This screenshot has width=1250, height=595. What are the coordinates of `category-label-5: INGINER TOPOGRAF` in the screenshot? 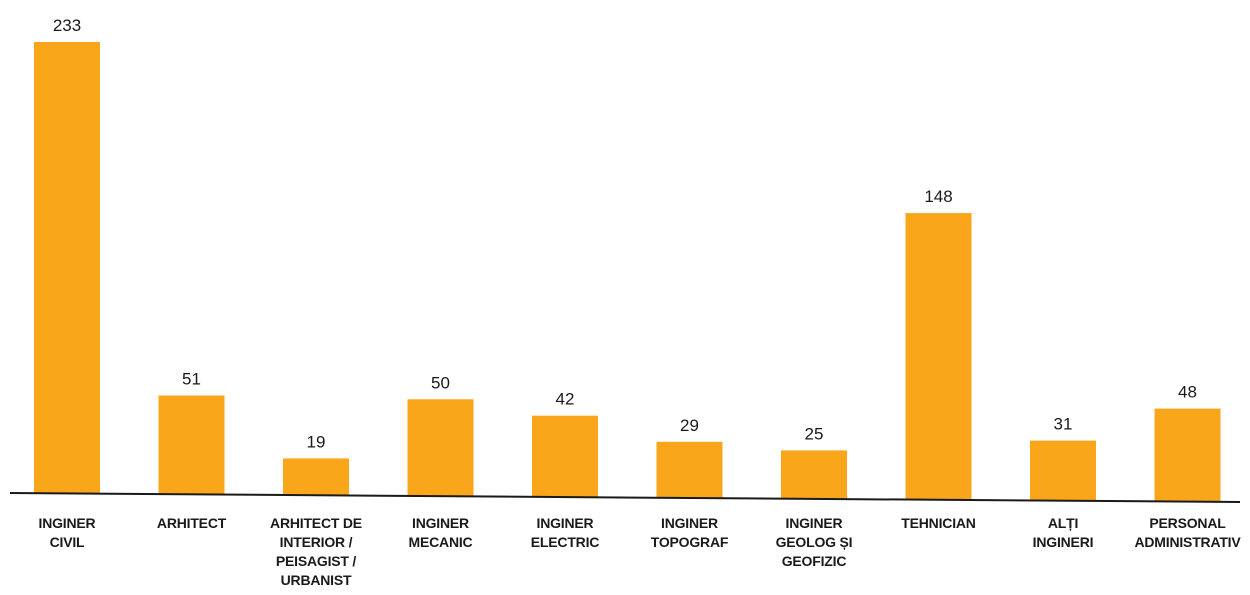 It's located at (690, 532).